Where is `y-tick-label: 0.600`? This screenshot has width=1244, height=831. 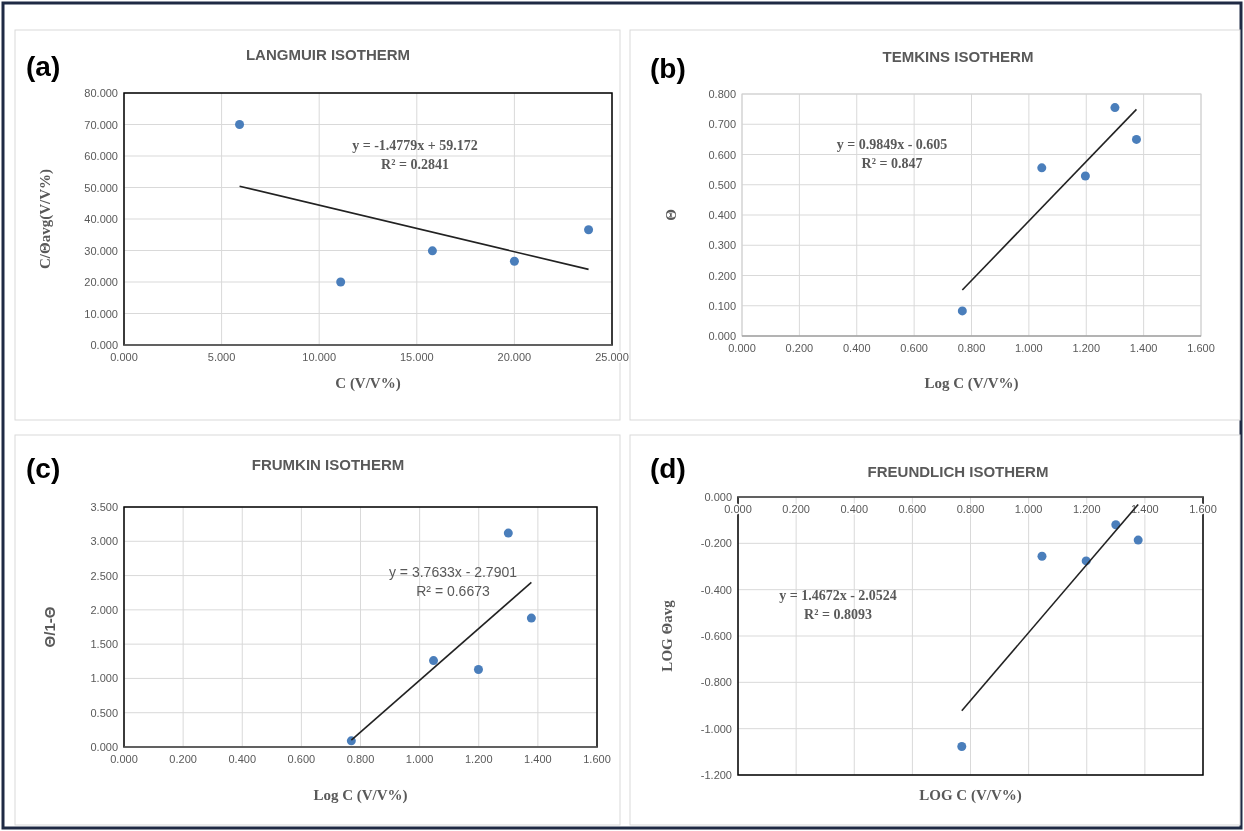 y-tick-label: 0.600 is located at coordinates (722, 154).